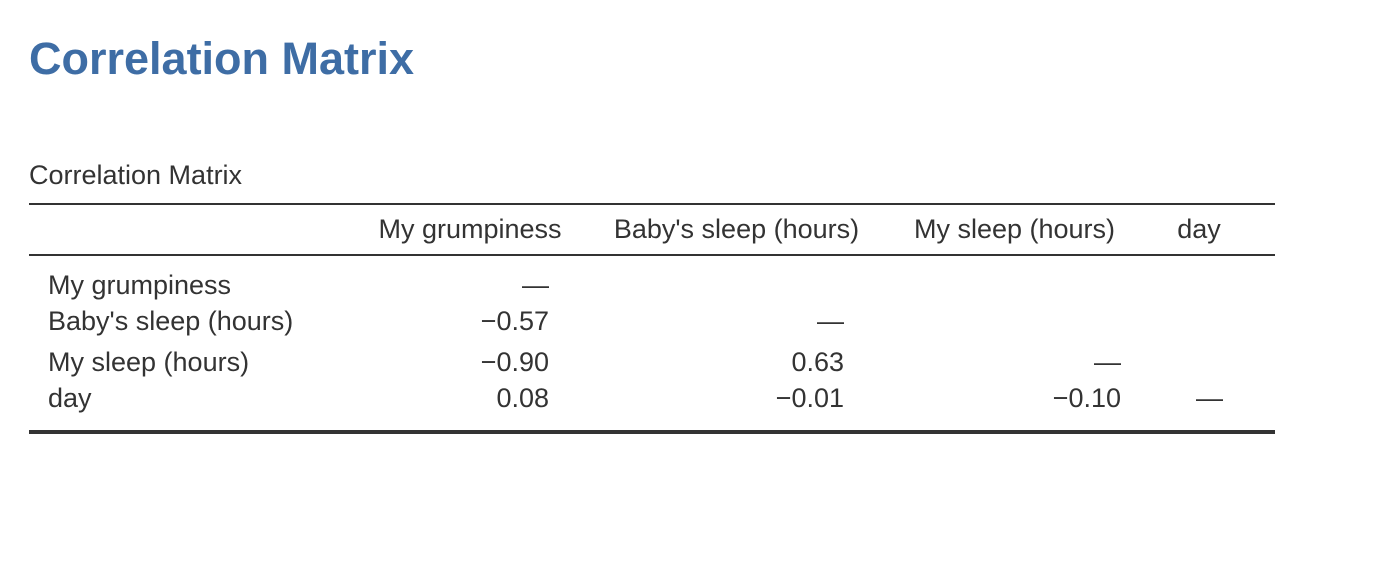 Image resolution: width=1380 pixels, height=588 pixels. What do you see at coordinates (736, 408) in the screenshot?
I see `table-cell: −0.01` at bounding box center [736, 408].